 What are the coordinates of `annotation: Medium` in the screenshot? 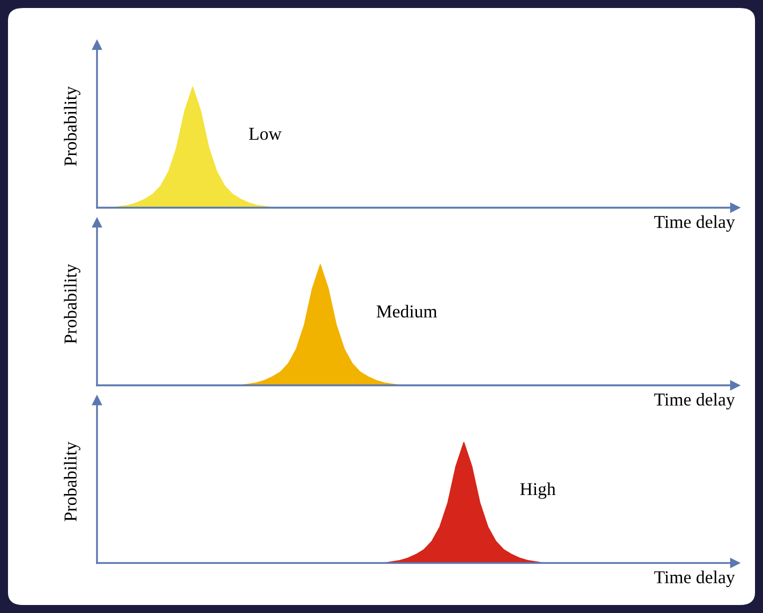 It's located at (407, 311).